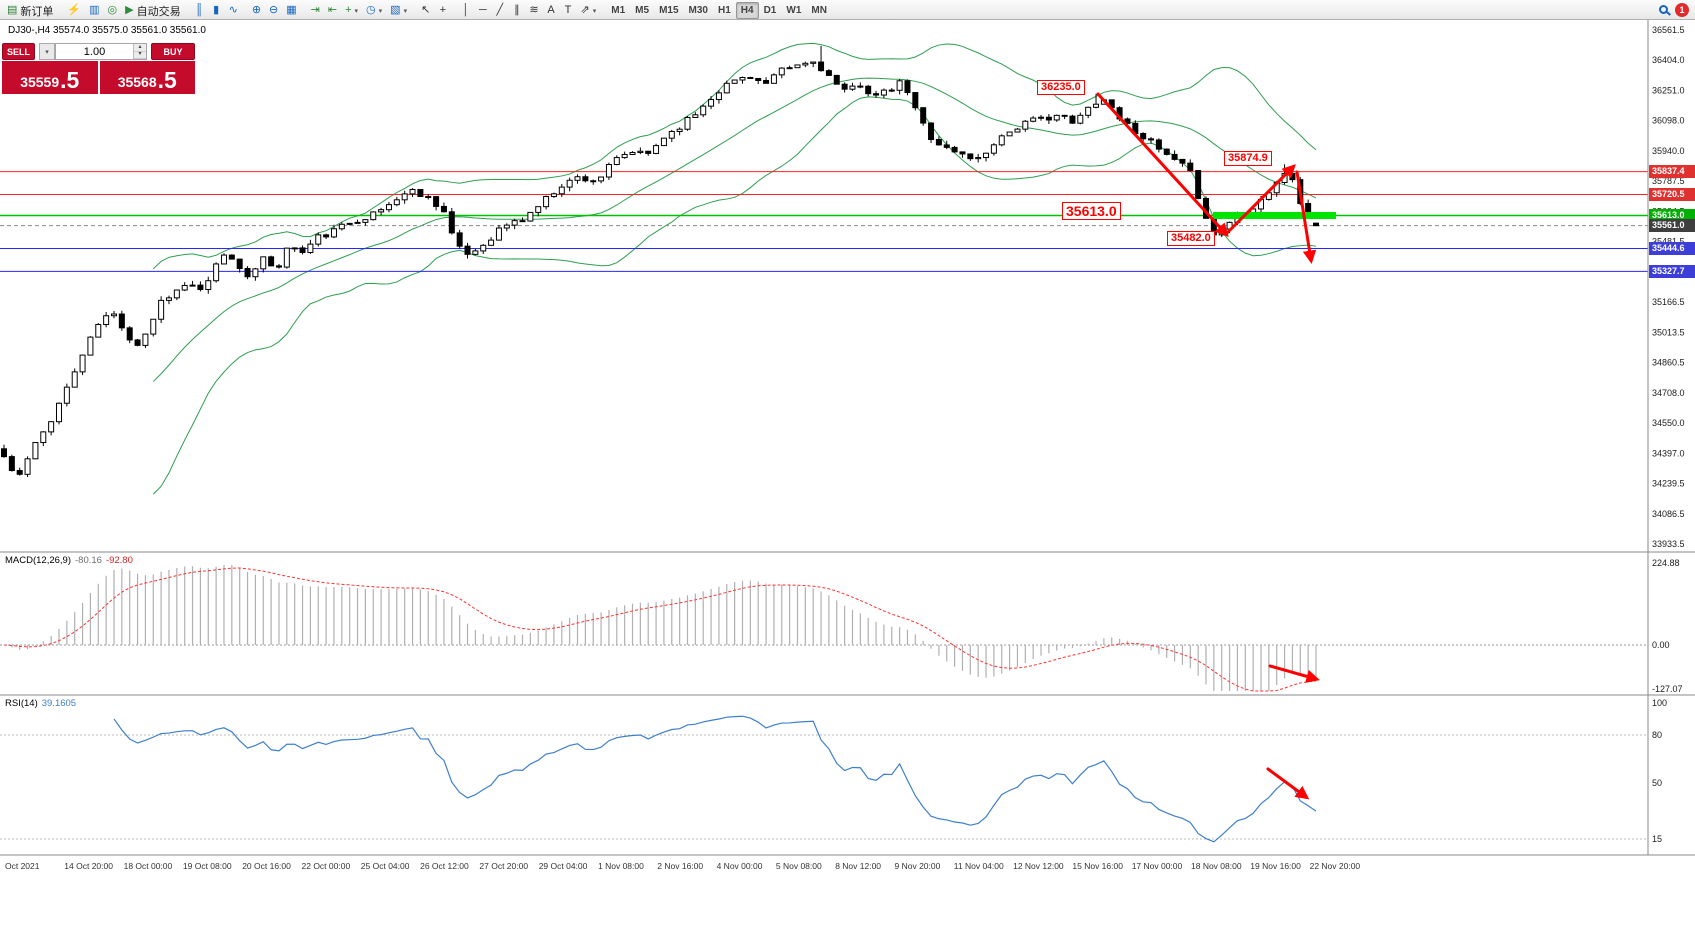  I want to click on template-button: ▧ ▾, so click(398, 10).